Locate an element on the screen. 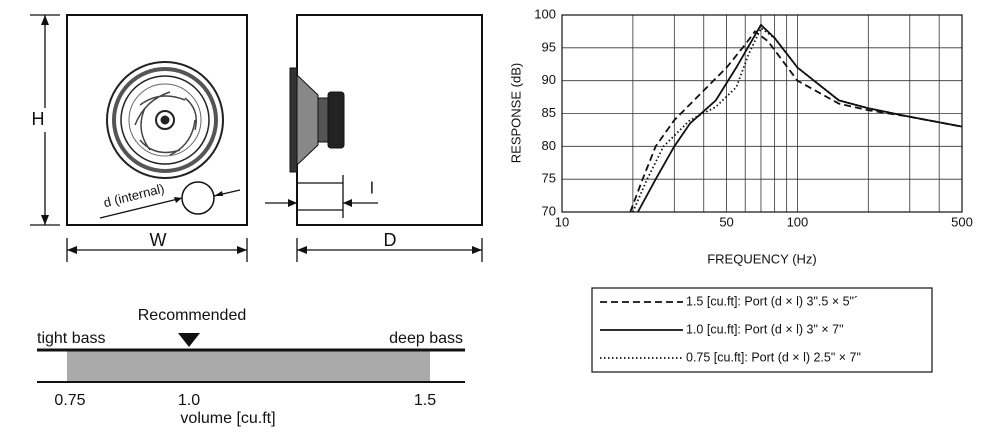 This screenshot has width=991, height=437. depth-label: D is located at coordinates (390, 240).